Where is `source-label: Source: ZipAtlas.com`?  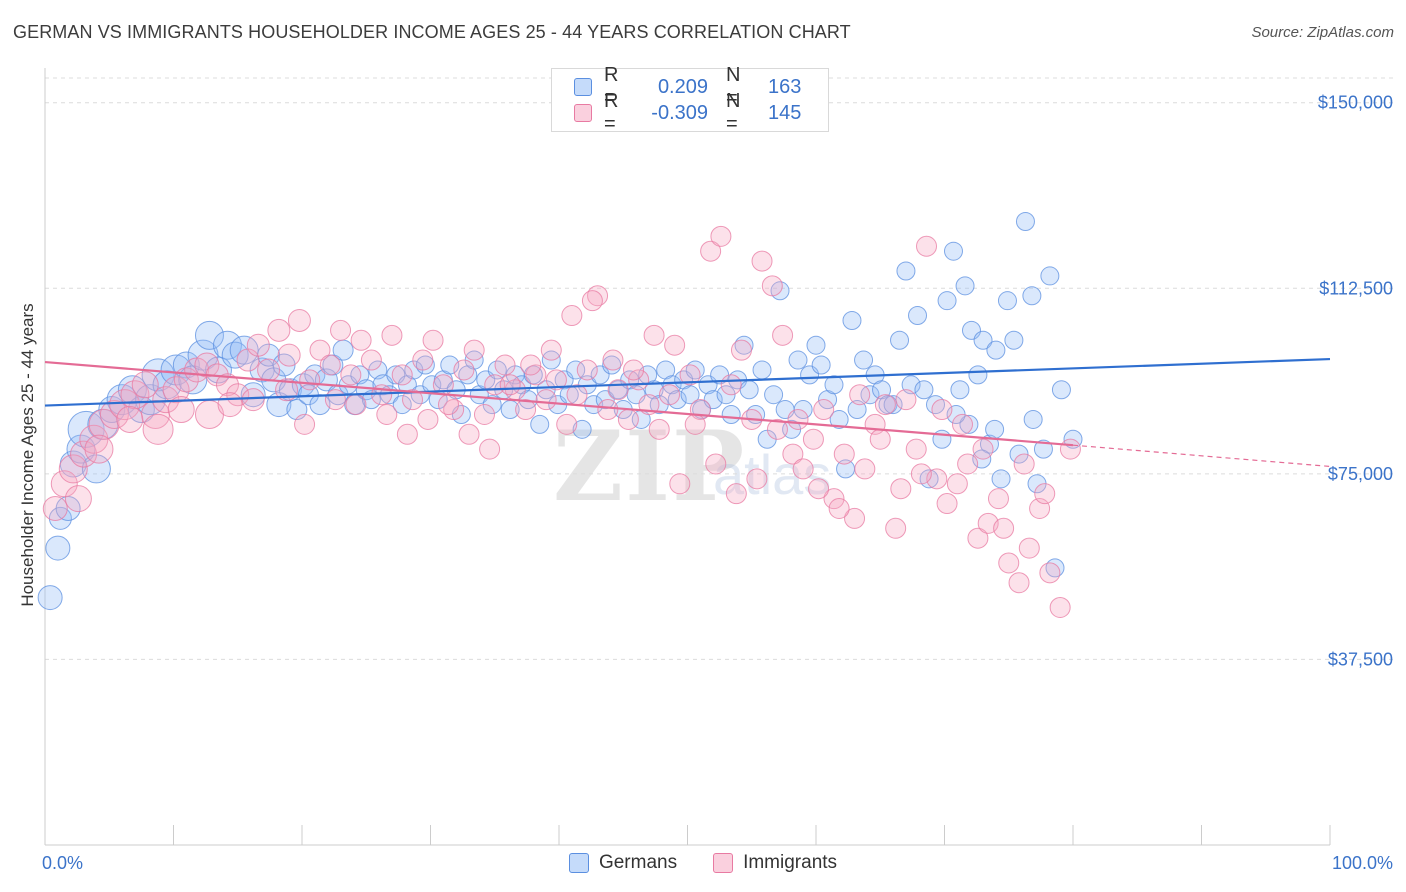
source-label: Source: ZipAtlas.com is located at coordinates (1322, 32).